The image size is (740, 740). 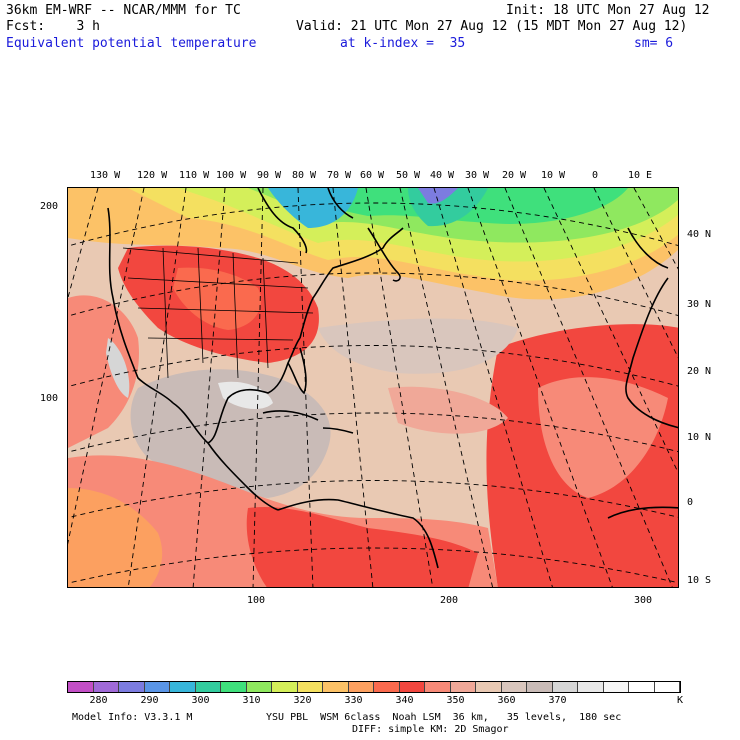 I want to click on field-gulf-gray, so click(x=230, y=433).